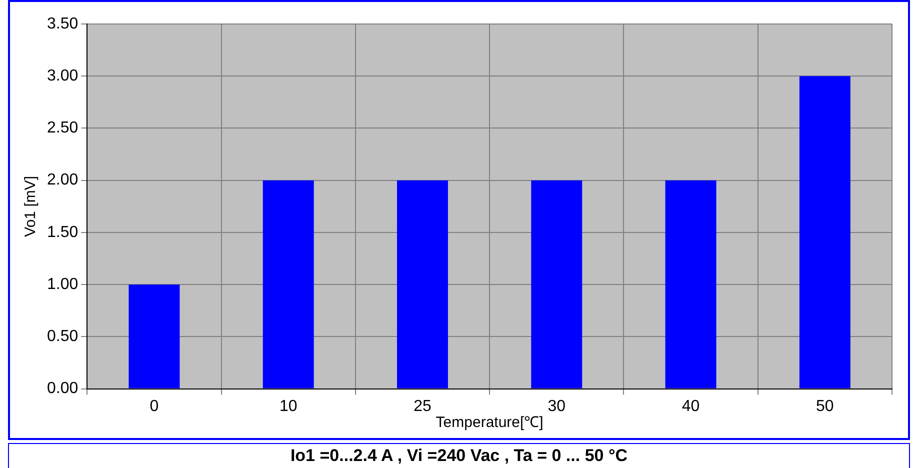 The image size is (915, 468). Describe the element at coordinates (288, 406) in the screenshot. I see `x-tick-label: 10` at that location.